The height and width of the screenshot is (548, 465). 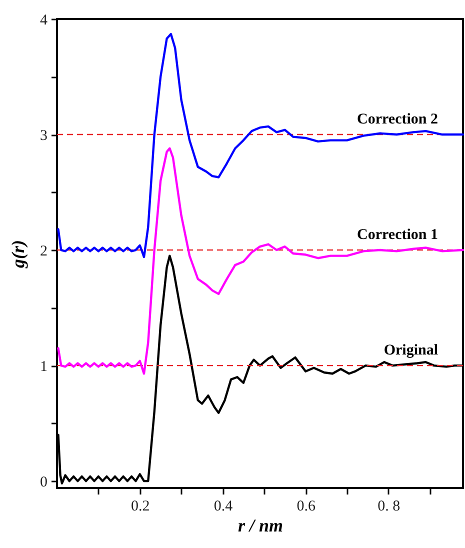 I want to click on y-tick-label: 2, so click(x=44, y=252).